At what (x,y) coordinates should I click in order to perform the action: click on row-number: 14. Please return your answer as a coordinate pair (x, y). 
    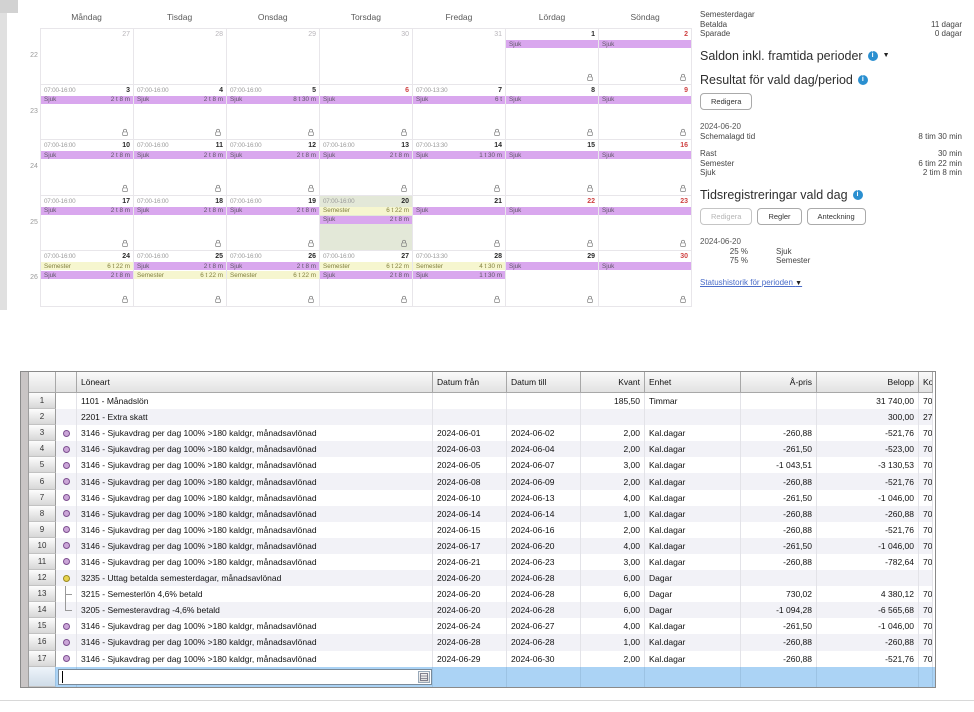
    Looking at the image, I should click on (42, 610).